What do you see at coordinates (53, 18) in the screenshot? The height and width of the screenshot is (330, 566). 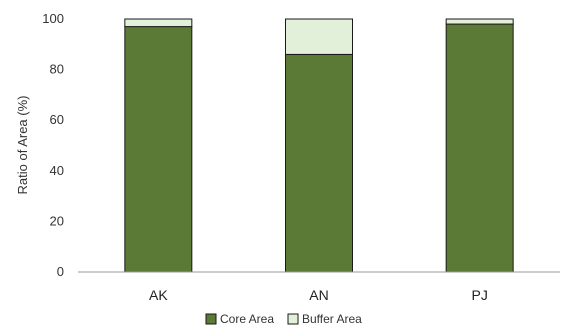 I see `y-tick-label: 100` at bounding box center [53, 18].